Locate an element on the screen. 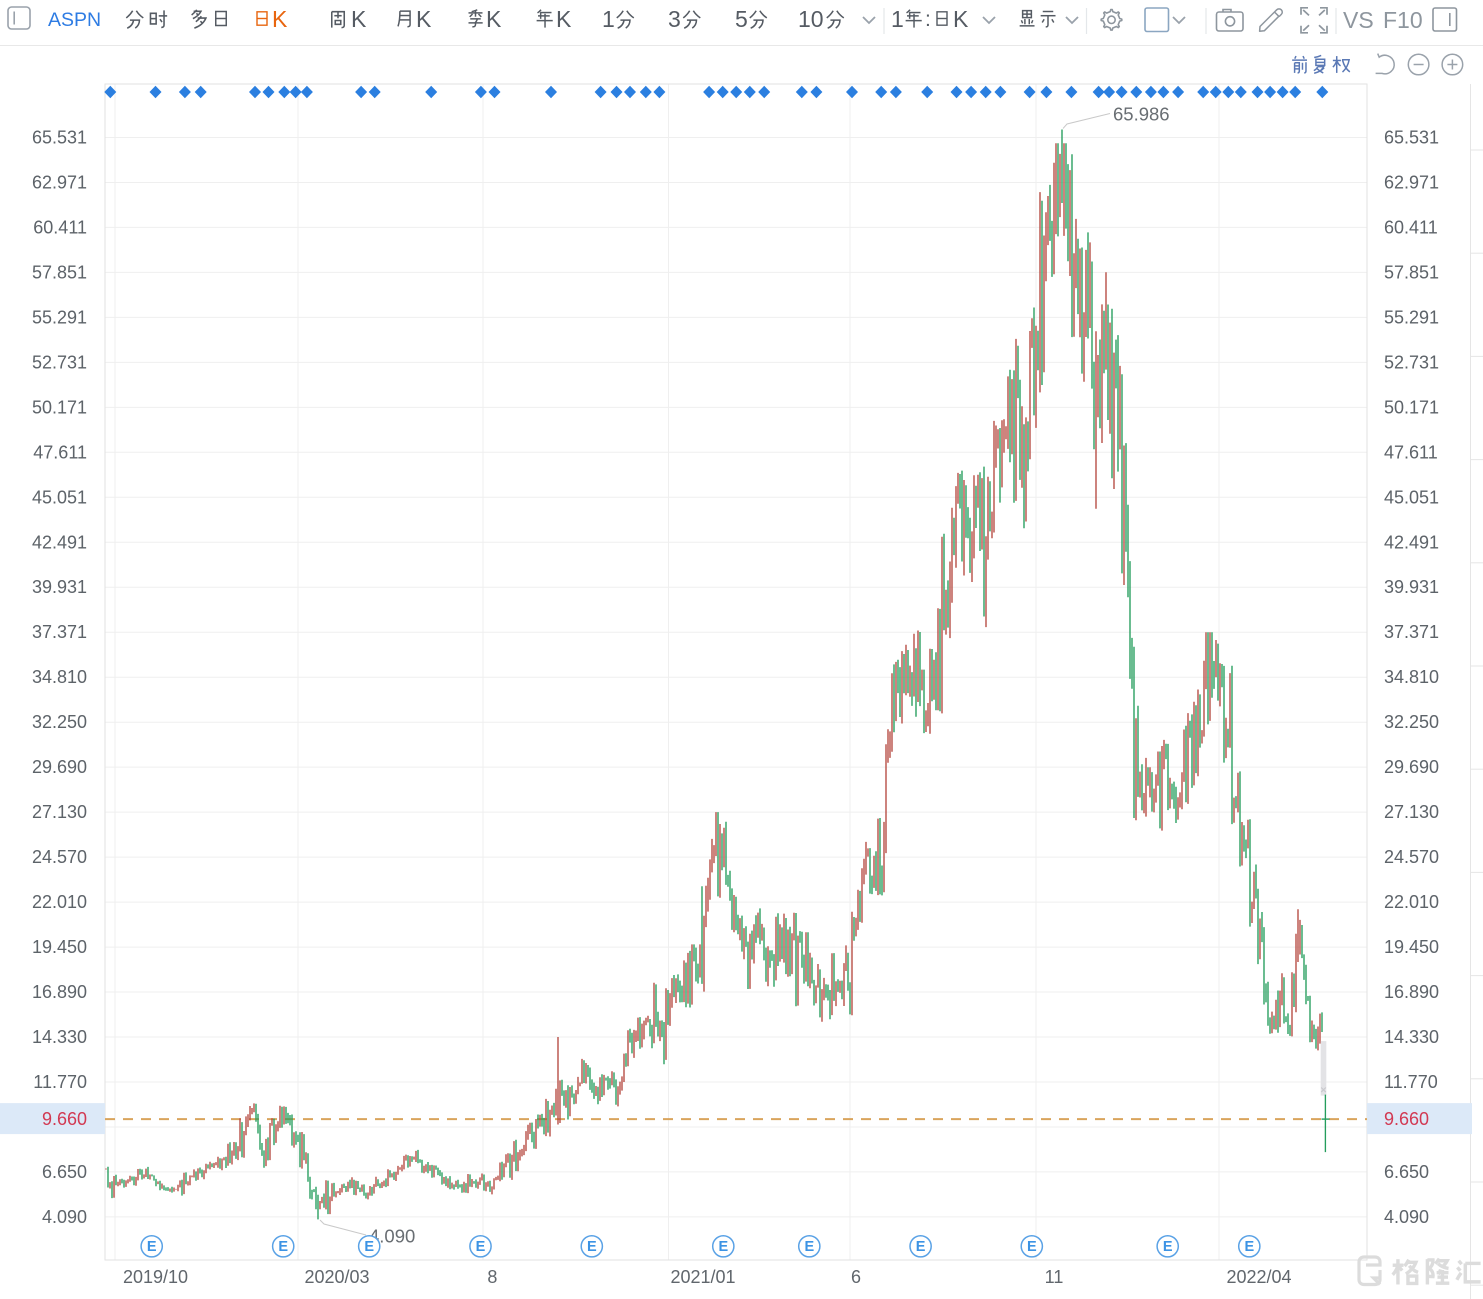  svg-text: 5 is located at coordinates (741, 19).